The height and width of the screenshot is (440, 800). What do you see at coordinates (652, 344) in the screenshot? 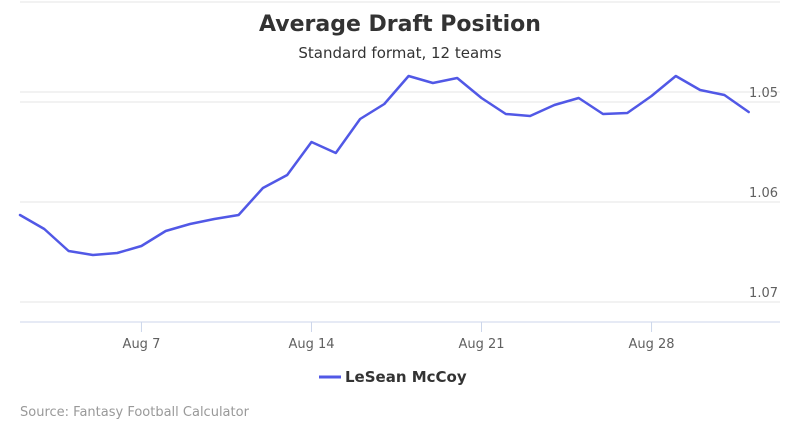
I see `x-tick-label: Aug 28` at bounding box center [652, 344].